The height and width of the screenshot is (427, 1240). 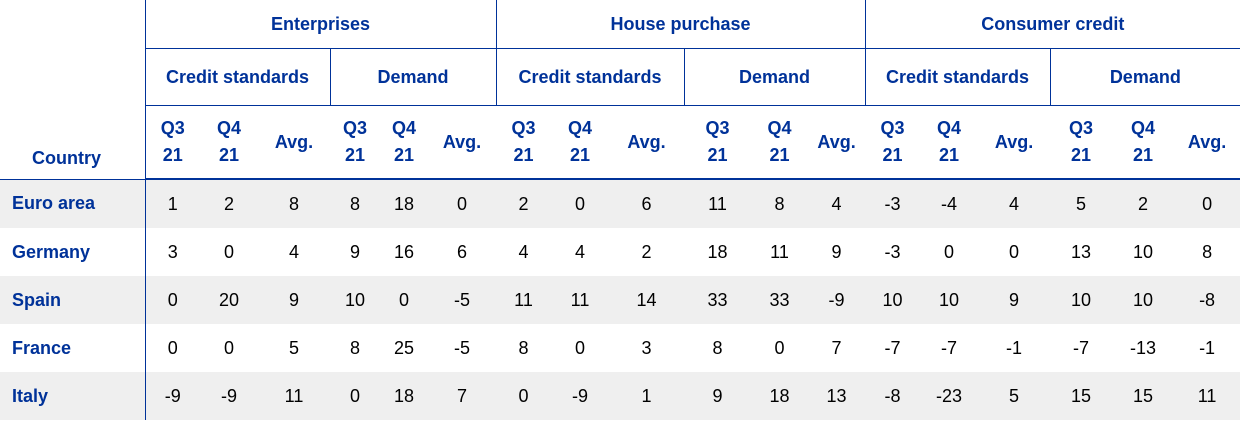 What do you see at coordinates (73, 252) in the screenshot?
I see `country-cell: Germany` at bounding box center [73, 252].